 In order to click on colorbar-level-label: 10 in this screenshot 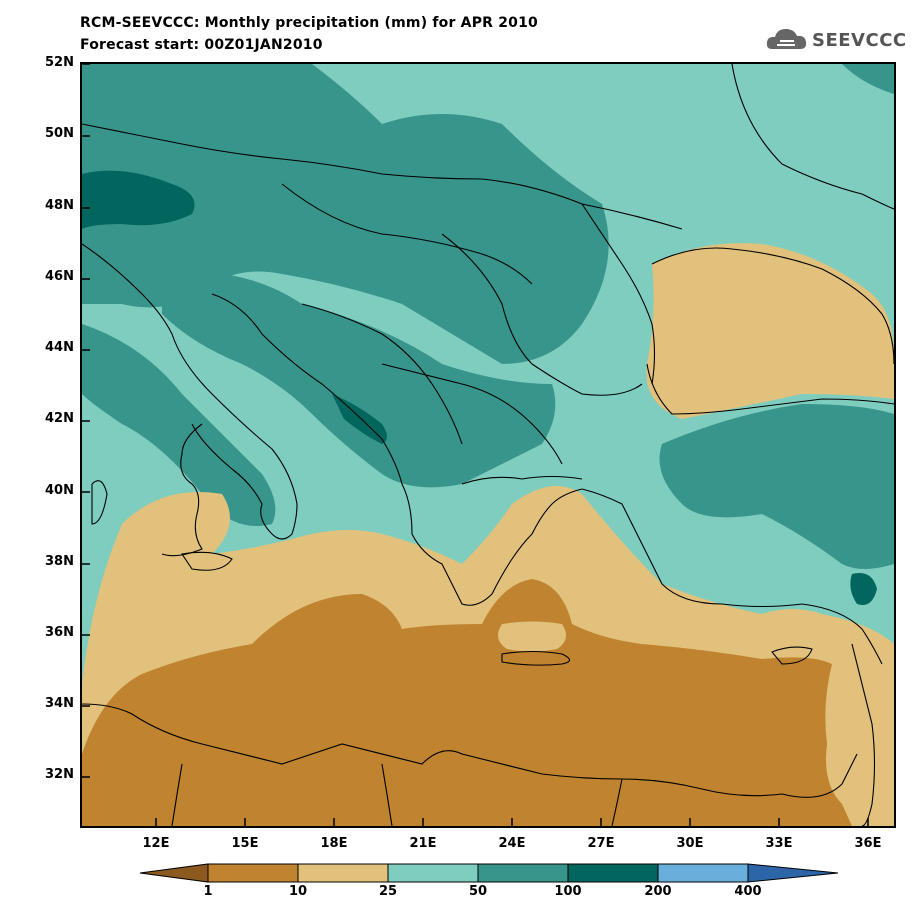, I will do `click(298, 891)`.